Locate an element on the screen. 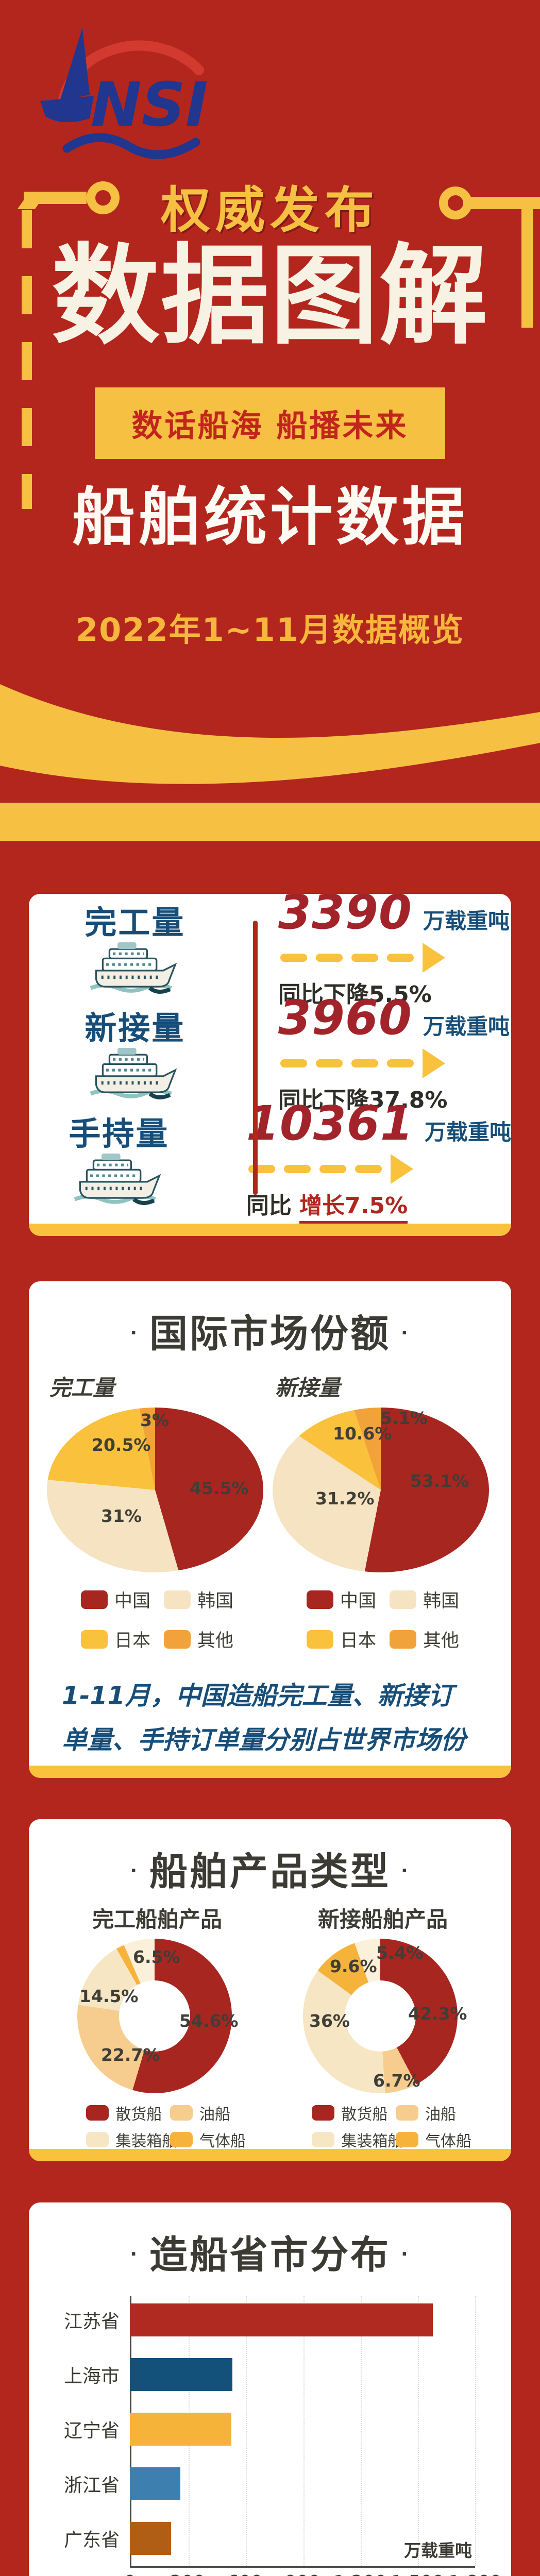  bar-row: 浙江省 is located at coordinates (266, 2483).